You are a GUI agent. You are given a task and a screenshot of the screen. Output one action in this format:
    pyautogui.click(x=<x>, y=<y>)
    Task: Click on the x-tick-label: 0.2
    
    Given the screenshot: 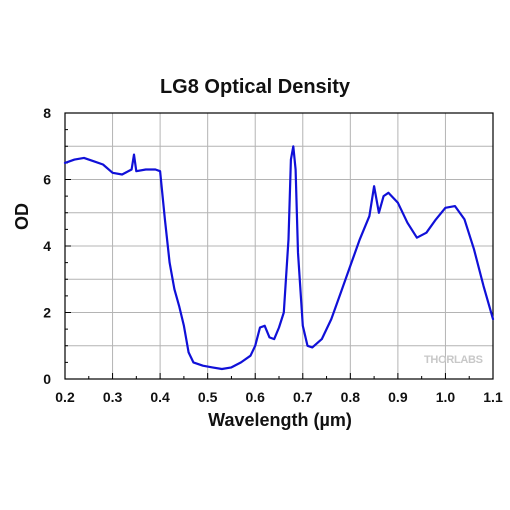 What is the action you would take?
    pyautogui.click(x=65, y=397)
    